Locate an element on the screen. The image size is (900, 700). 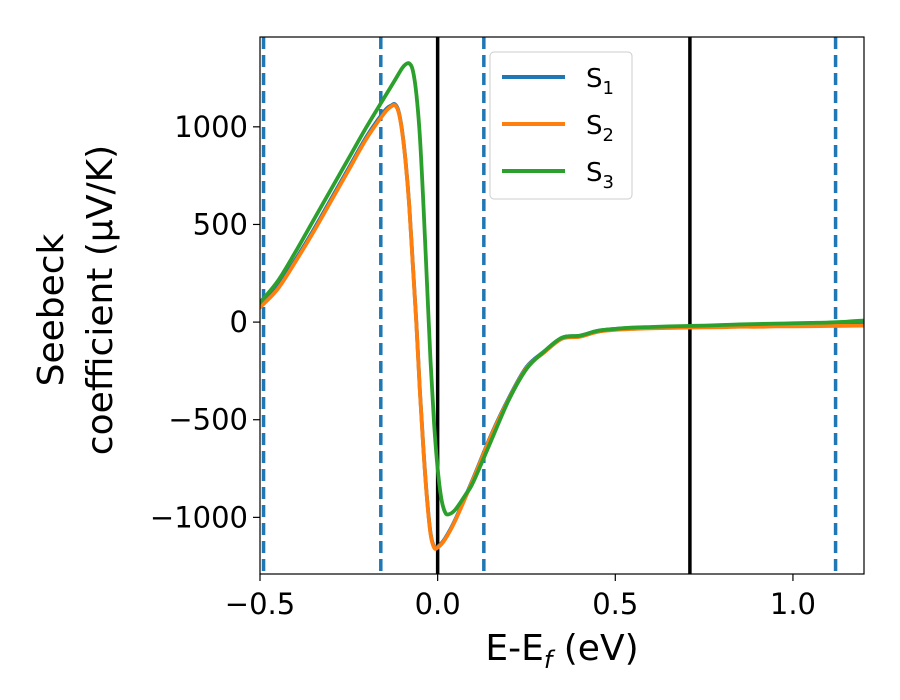
y-tick-label-4: 1000 is located at coordinates (211, 127).